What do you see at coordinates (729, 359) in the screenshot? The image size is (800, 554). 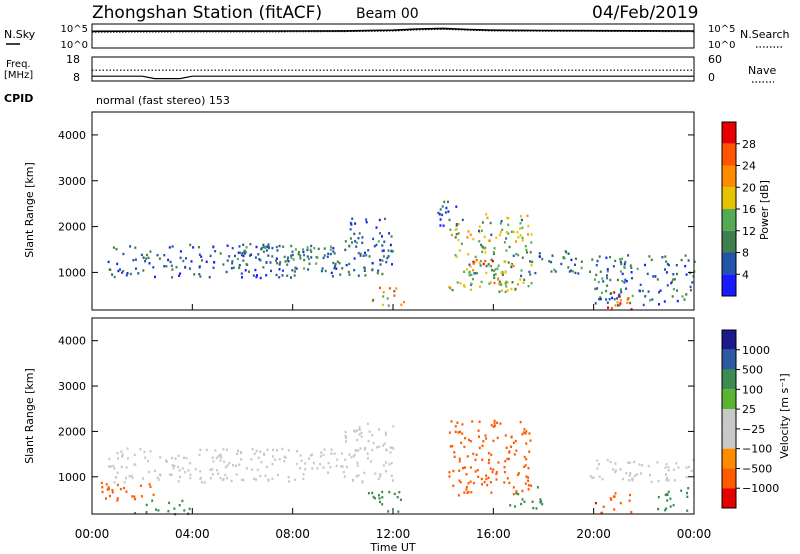 I see `colorbar-swatch` at bounding box center [729, 359].